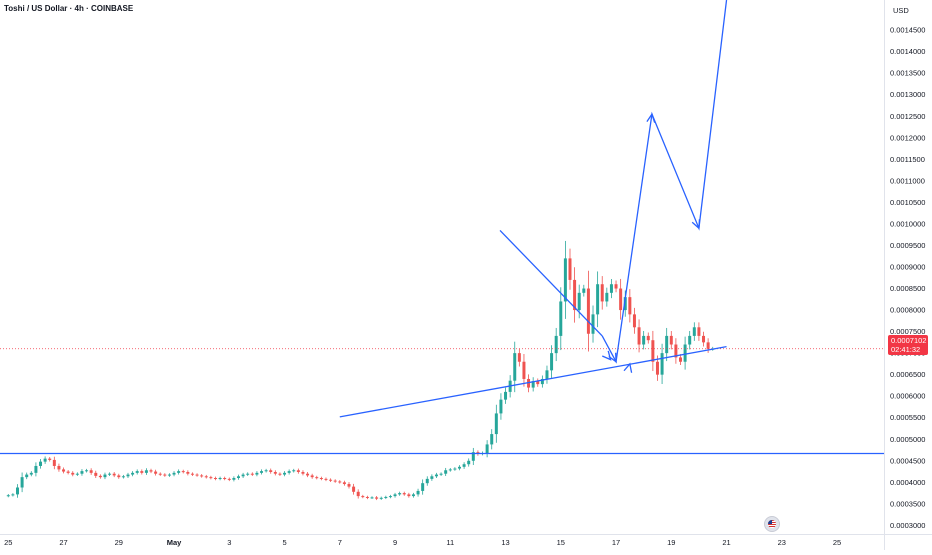  What do you see at coordinates (907, 460) in the screenshot?
I see `y-tick-label: 0.0004500` at bounding box center [907, 460].